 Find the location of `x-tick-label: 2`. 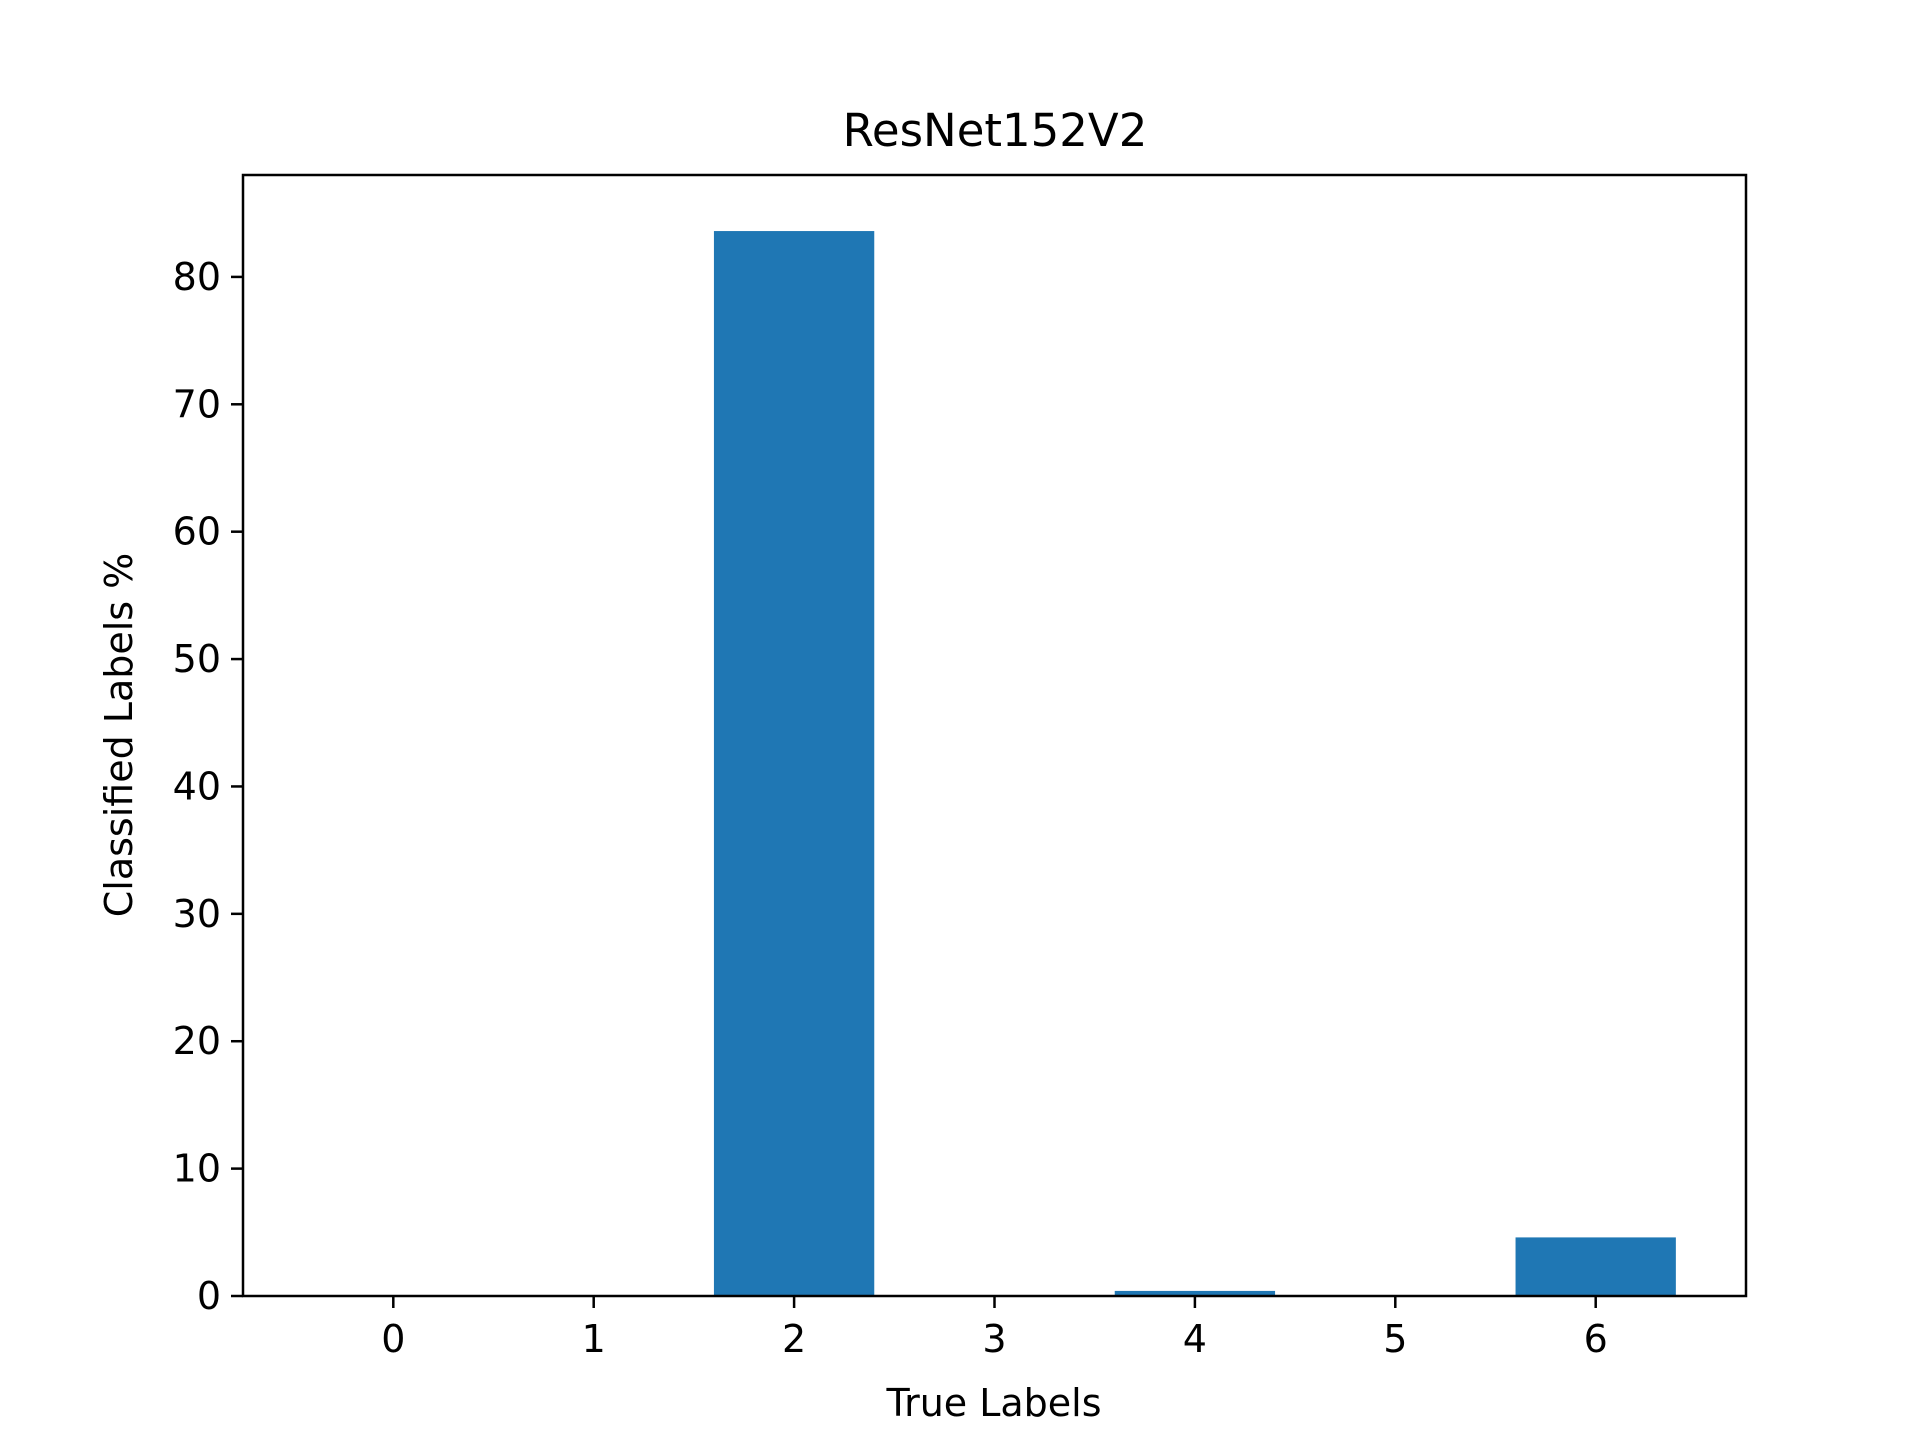

x-tick-label: 2 is located at coordinates (794, 1339).